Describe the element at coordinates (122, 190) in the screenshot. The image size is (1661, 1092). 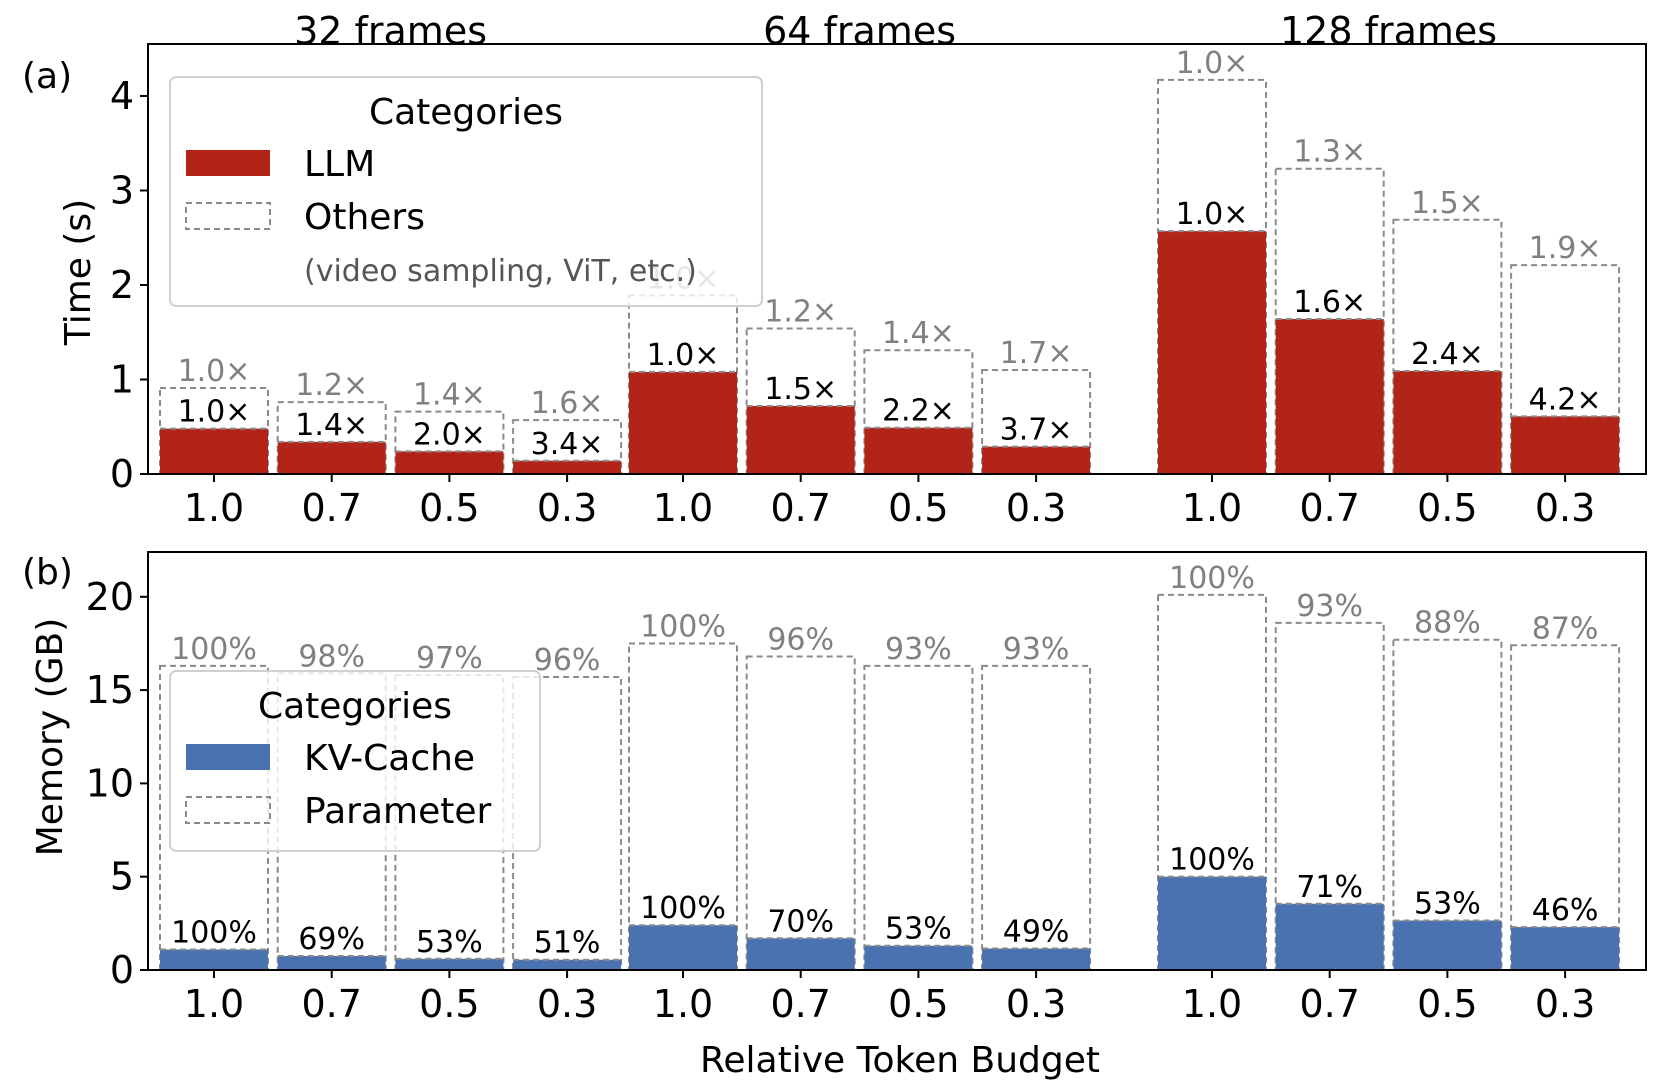
I see `y-tick-label: 3` at that location.